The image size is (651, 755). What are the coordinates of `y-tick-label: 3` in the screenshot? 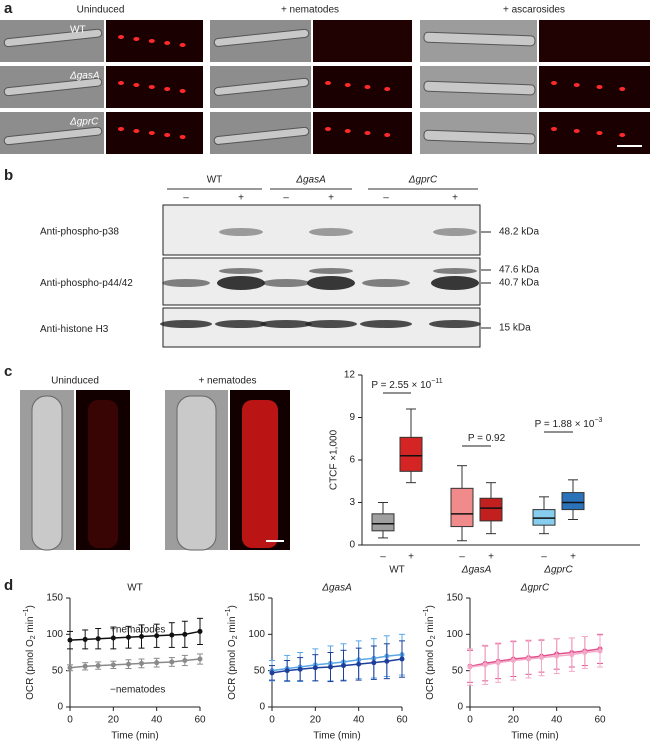 It's located at (352, 502).